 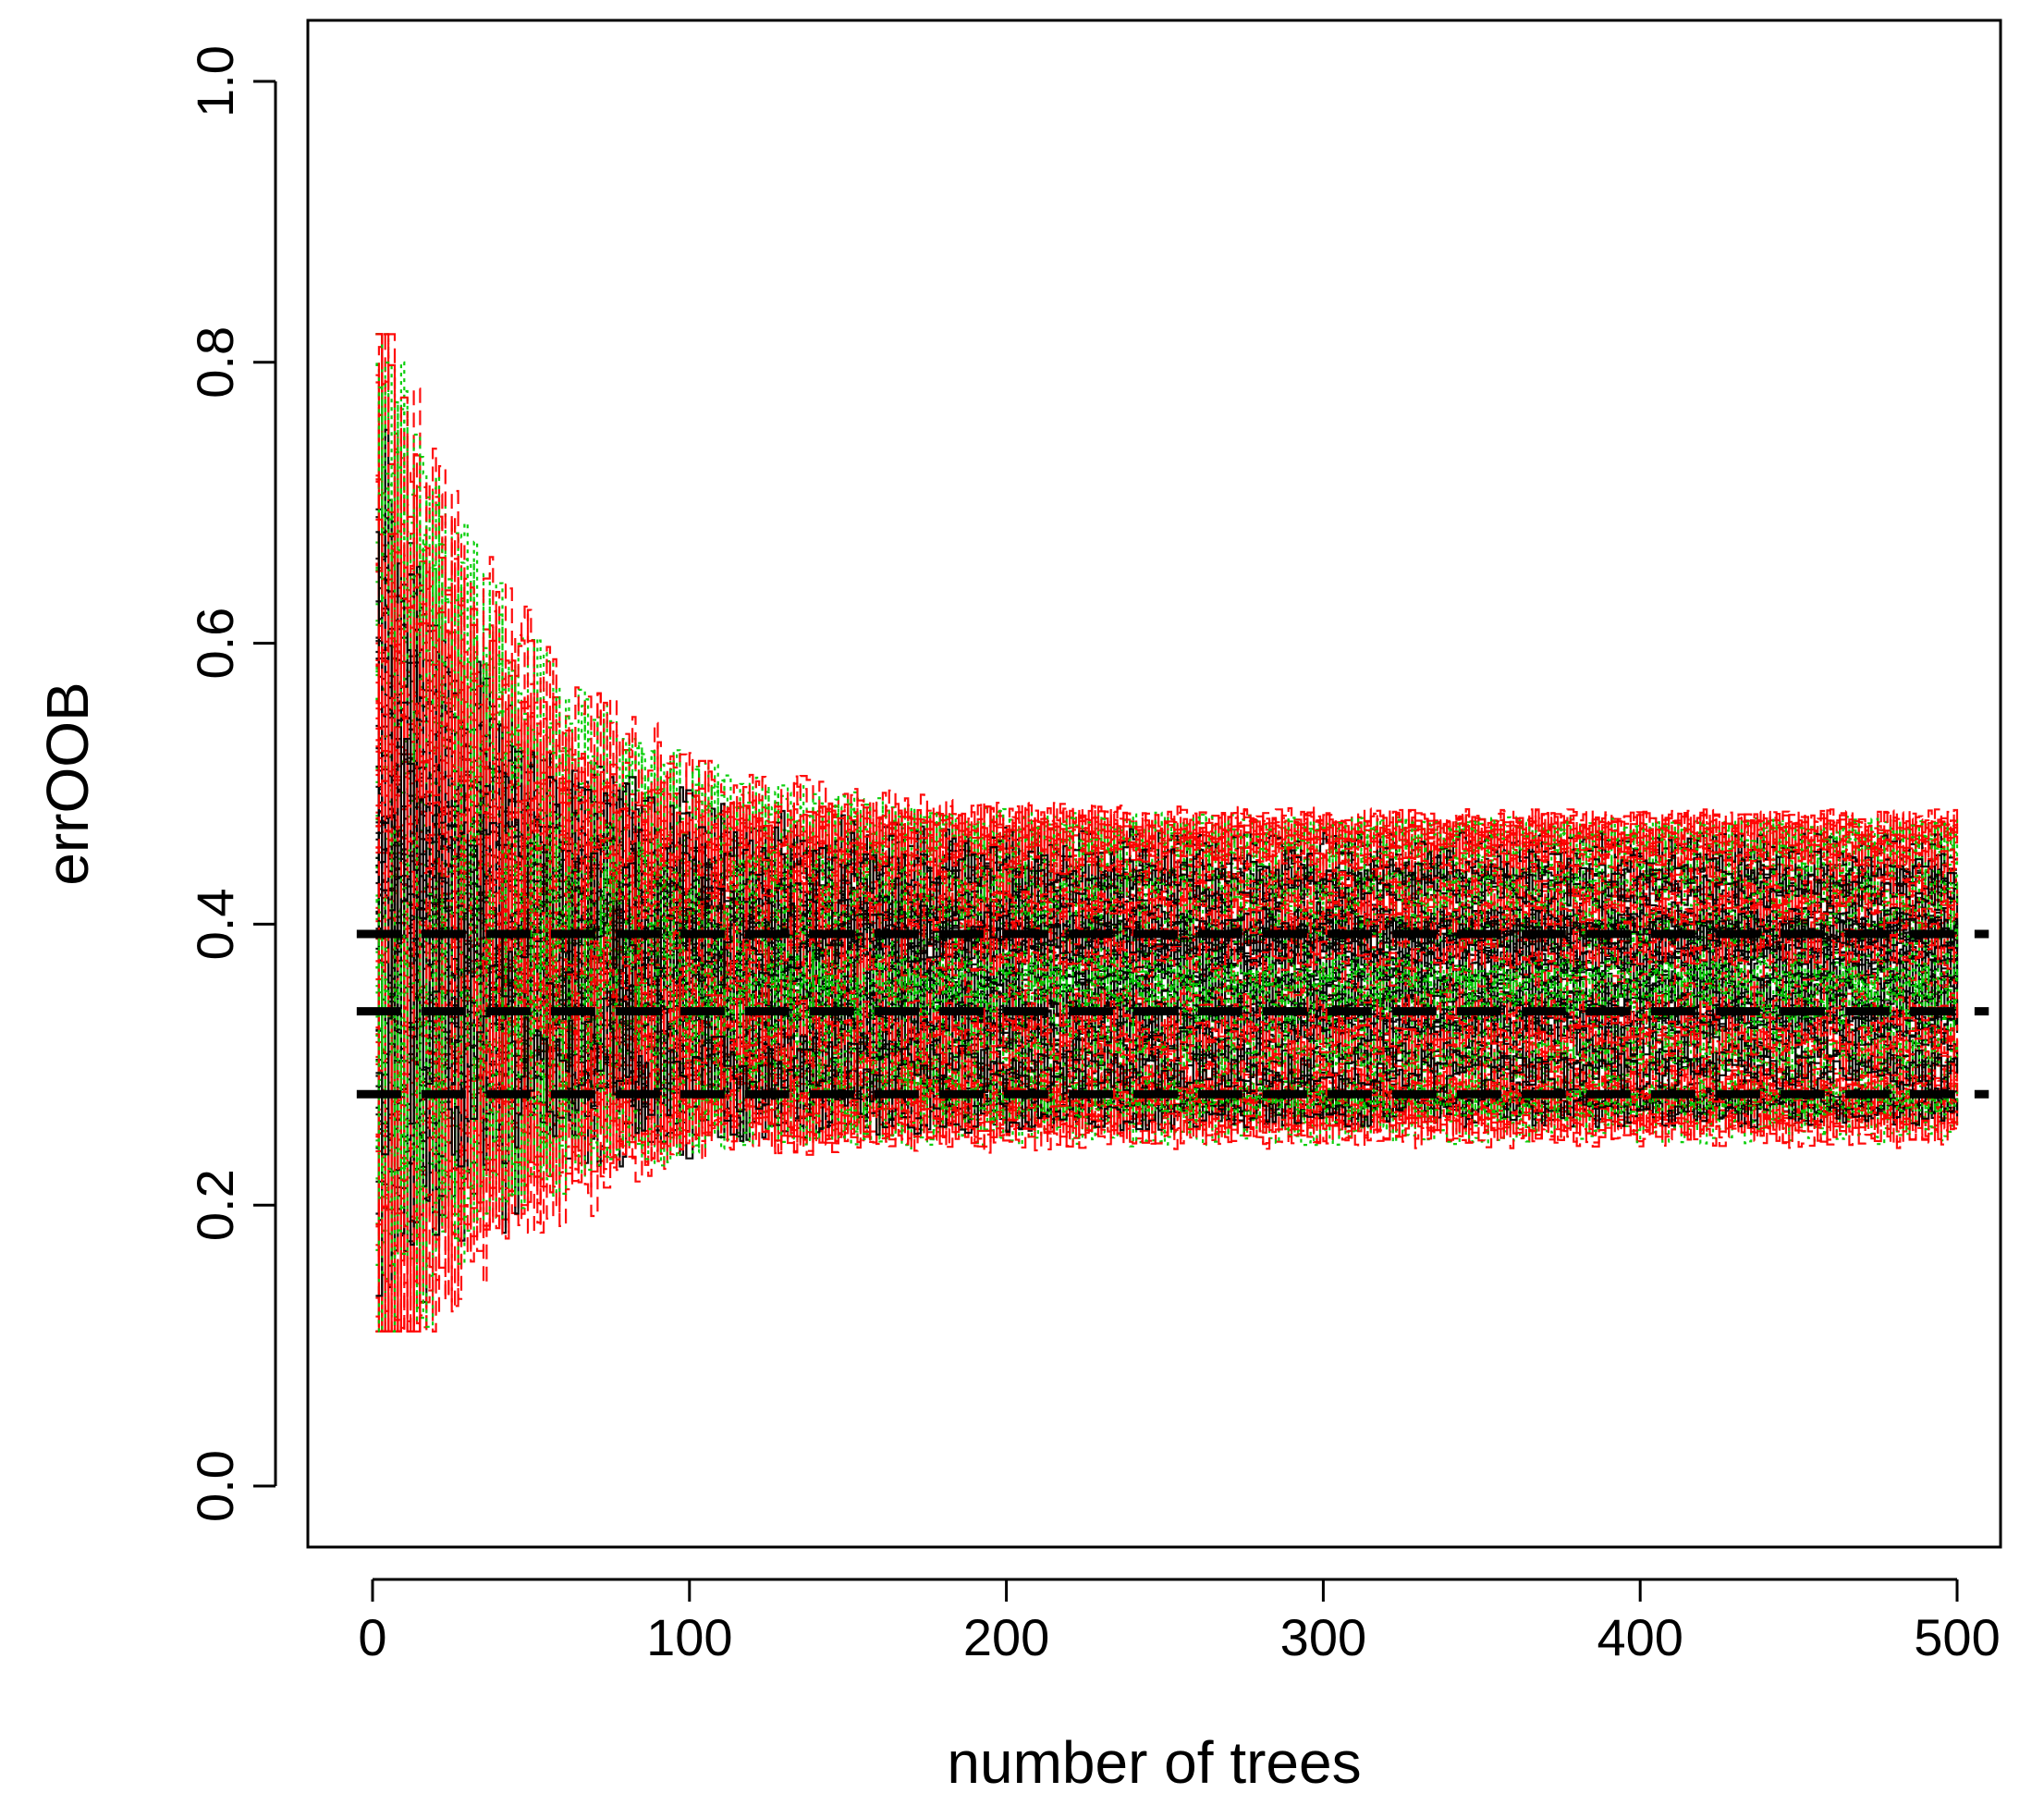 What do you see at coordinates (215, 81) in the screenshot?
I see `y-tick-label: 1.0` at bounding box center [215, 81].